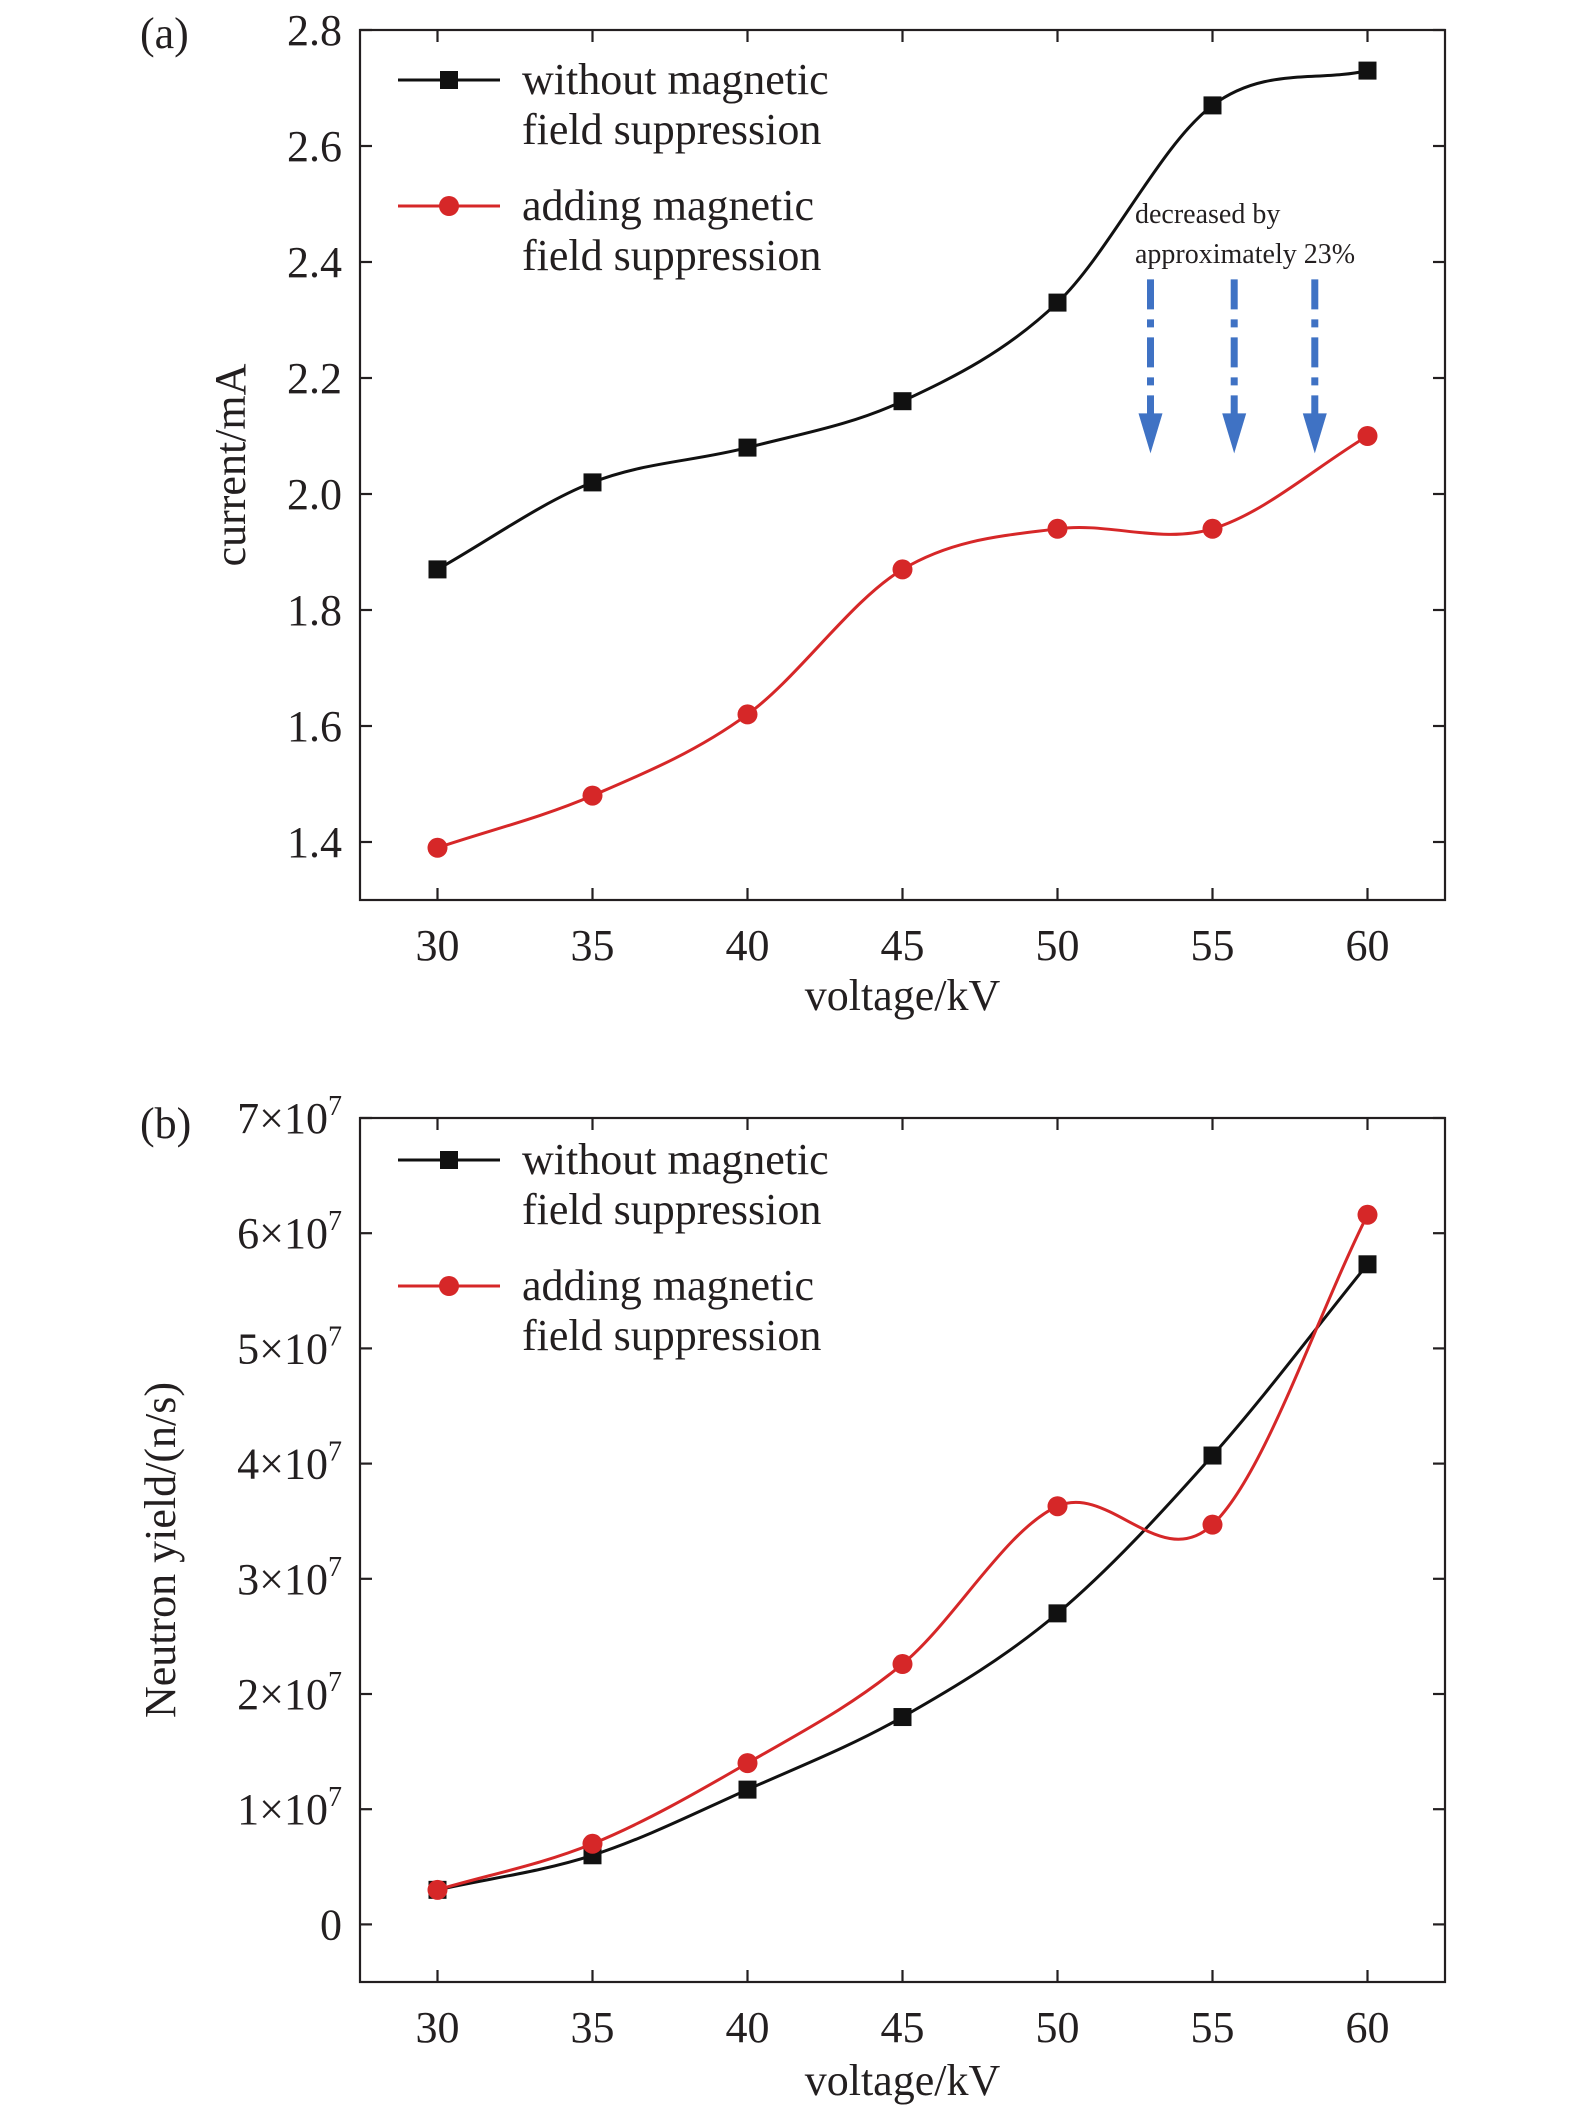 Image resolution: width=1575 pixels, height=2117 pixels. I want to click on y-tick-label: 4×10⁷, so click(289, 1463).